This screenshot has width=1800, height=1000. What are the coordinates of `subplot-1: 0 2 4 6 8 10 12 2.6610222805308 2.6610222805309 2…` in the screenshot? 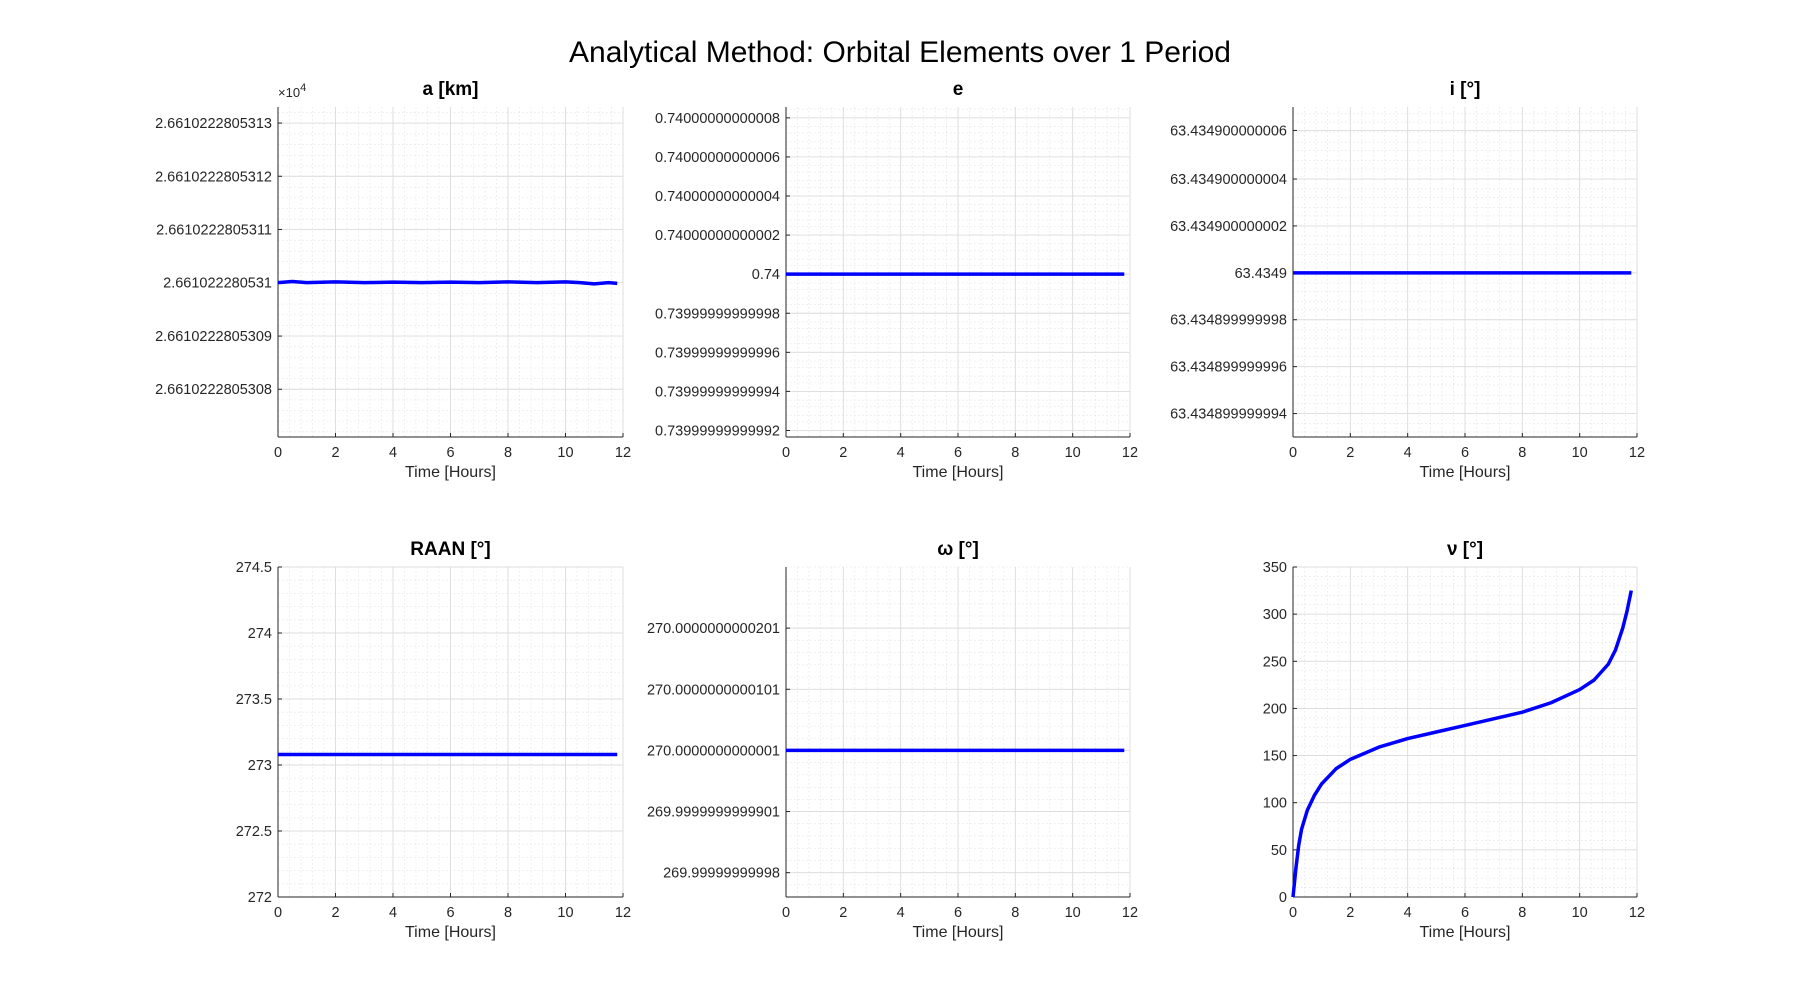 It's located at (393, 280).